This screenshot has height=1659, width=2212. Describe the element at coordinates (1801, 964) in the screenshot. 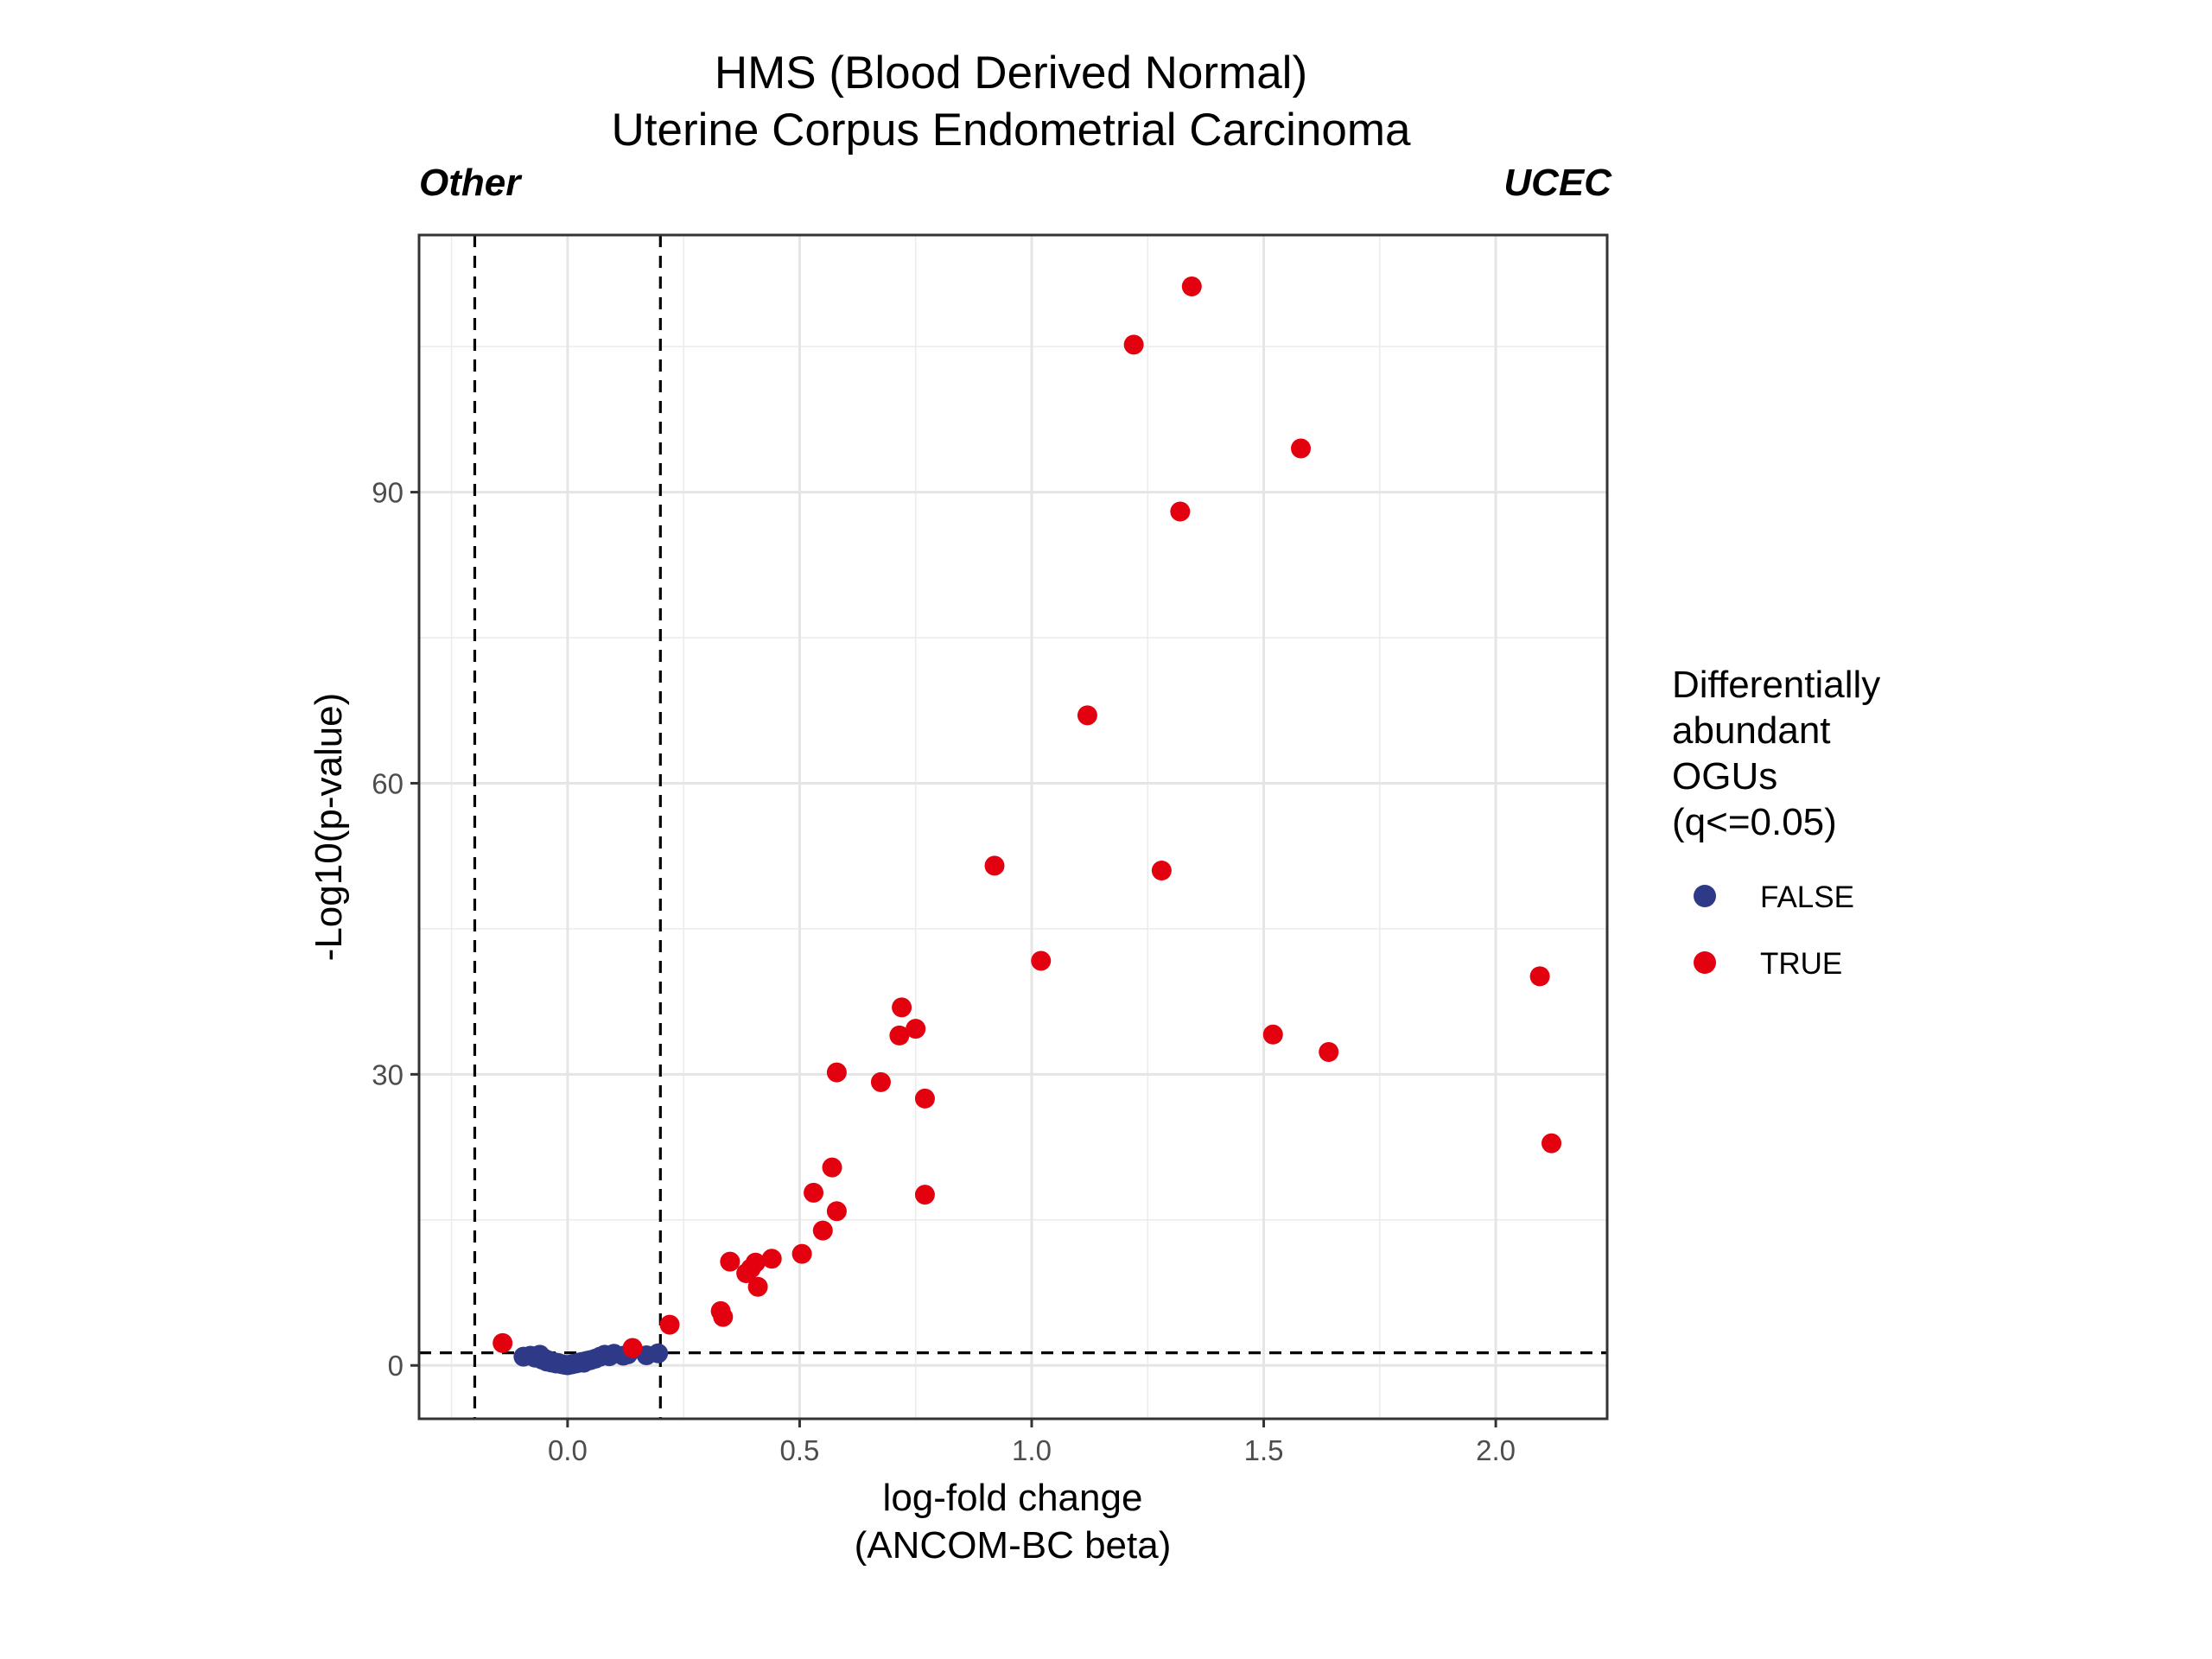

I see `legend-label-true: TRUE` at that location.